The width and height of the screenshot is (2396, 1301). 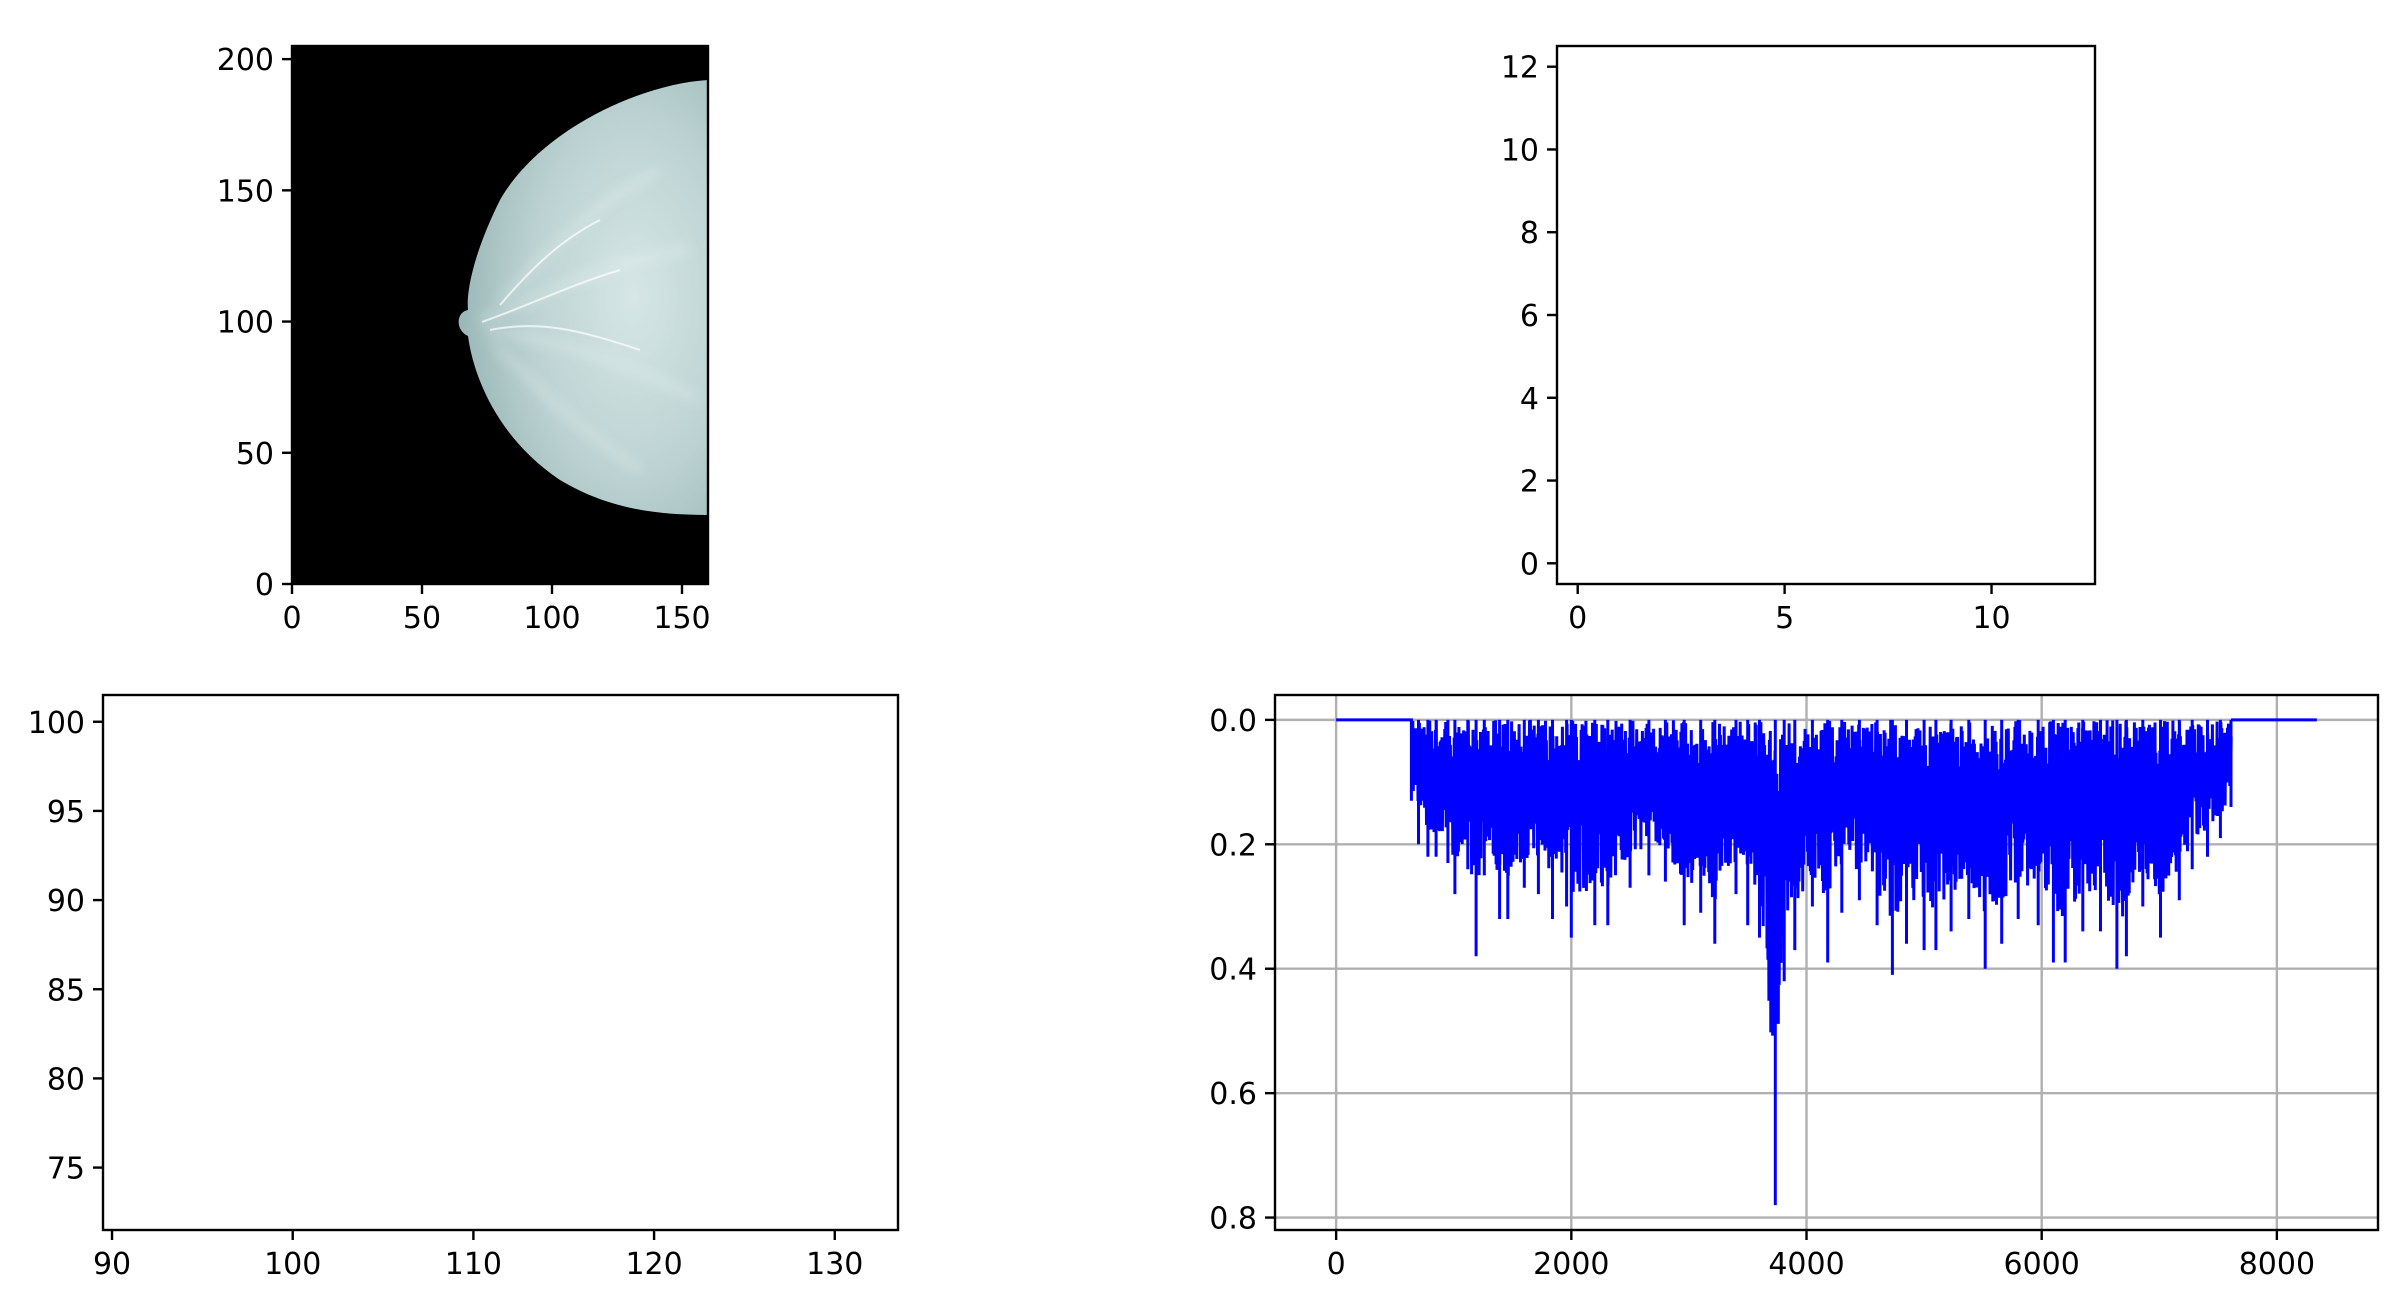 What do you see at coordinates (66, 1079) in the screenshot?
I see `y-tick-label: 80` at bounding box center [66, 1079].